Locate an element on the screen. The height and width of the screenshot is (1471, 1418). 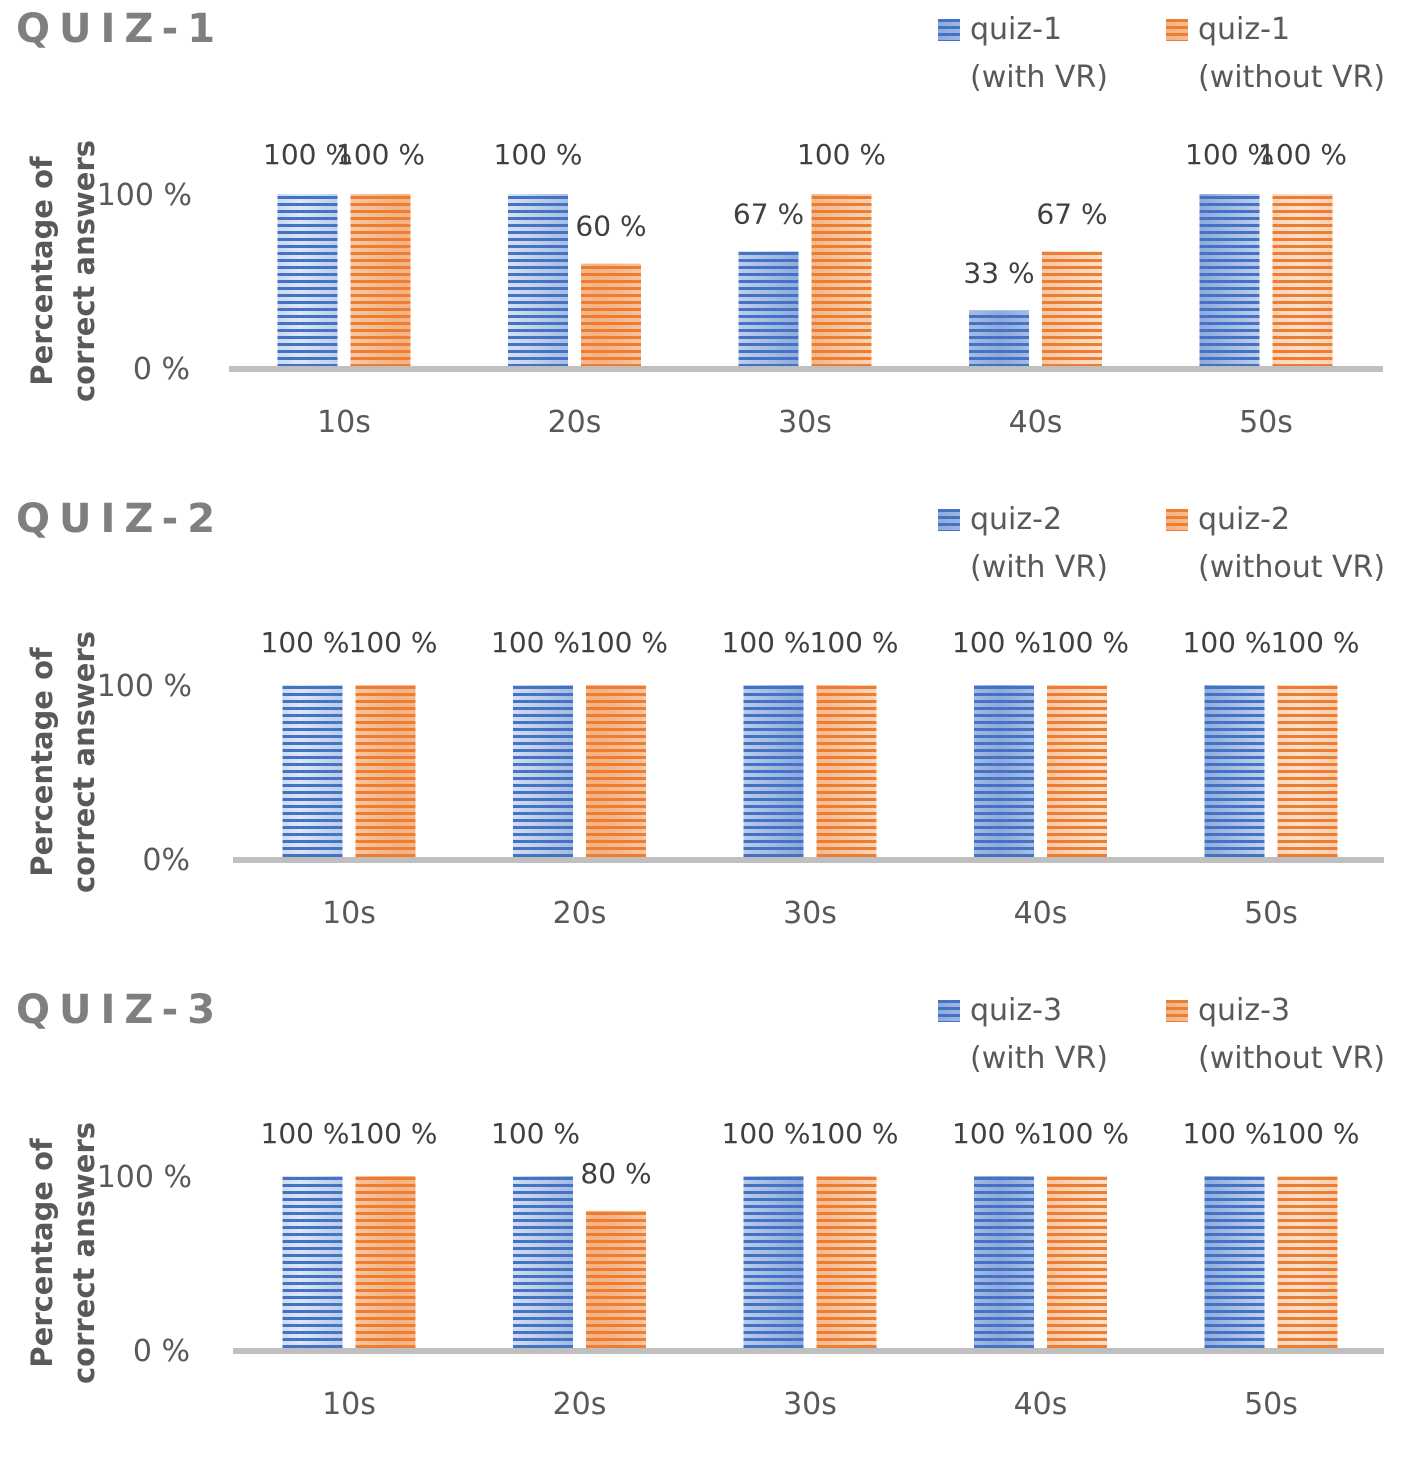
data-label: 33 % is located at coordinates (998, 273).